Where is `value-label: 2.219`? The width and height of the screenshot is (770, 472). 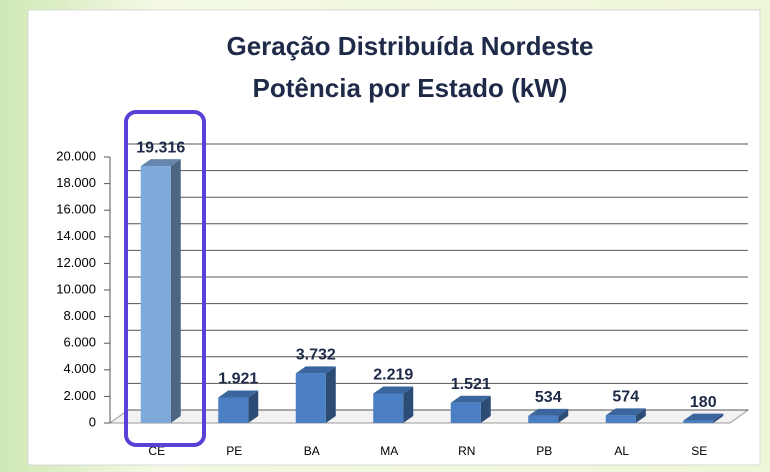 value-label: 2.219 is located at coordinates (393, 375).